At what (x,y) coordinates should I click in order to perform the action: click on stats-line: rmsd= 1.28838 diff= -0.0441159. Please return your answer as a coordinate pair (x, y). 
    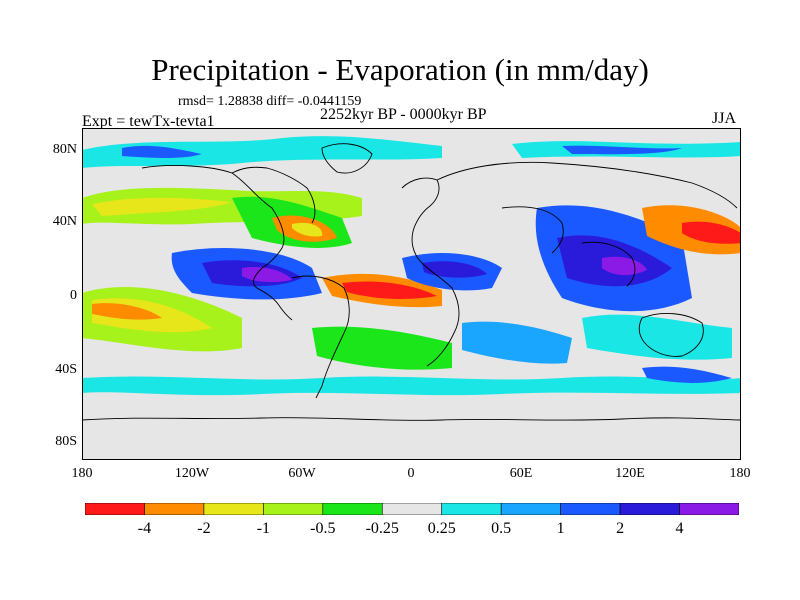
    Looking at the image, I should click on (270, 101).